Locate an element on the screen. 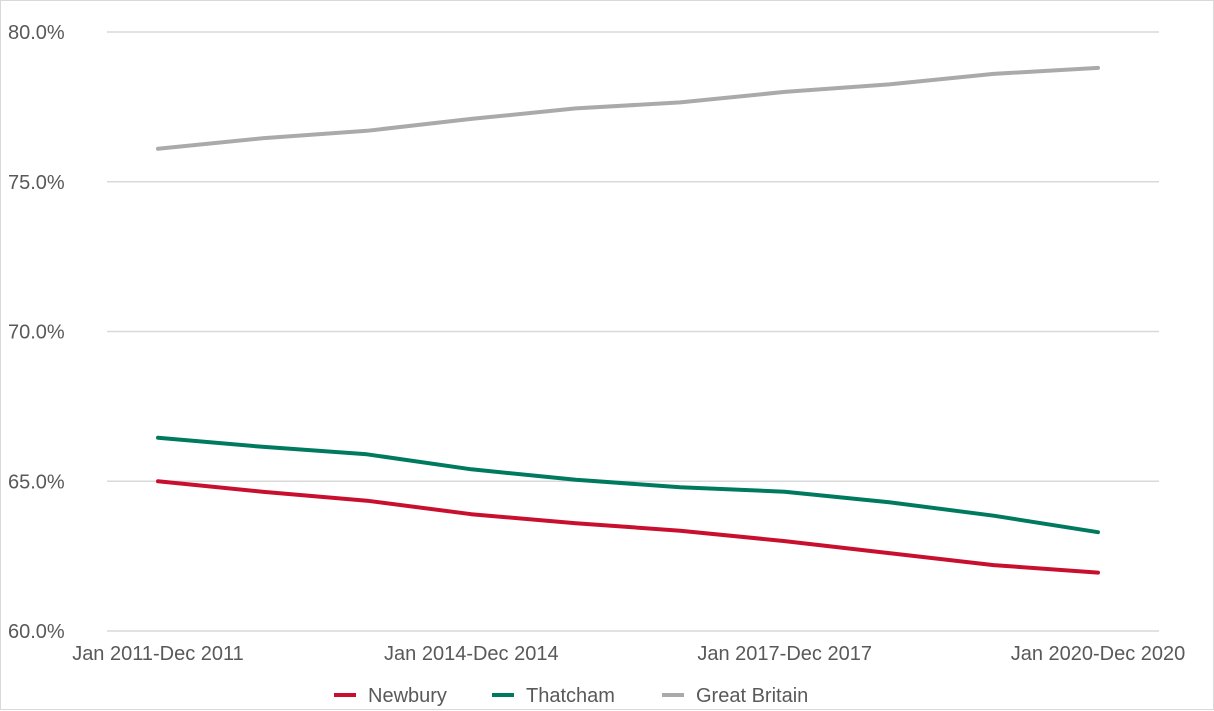  series-line-thatcham is located at coordinates (628, 485).